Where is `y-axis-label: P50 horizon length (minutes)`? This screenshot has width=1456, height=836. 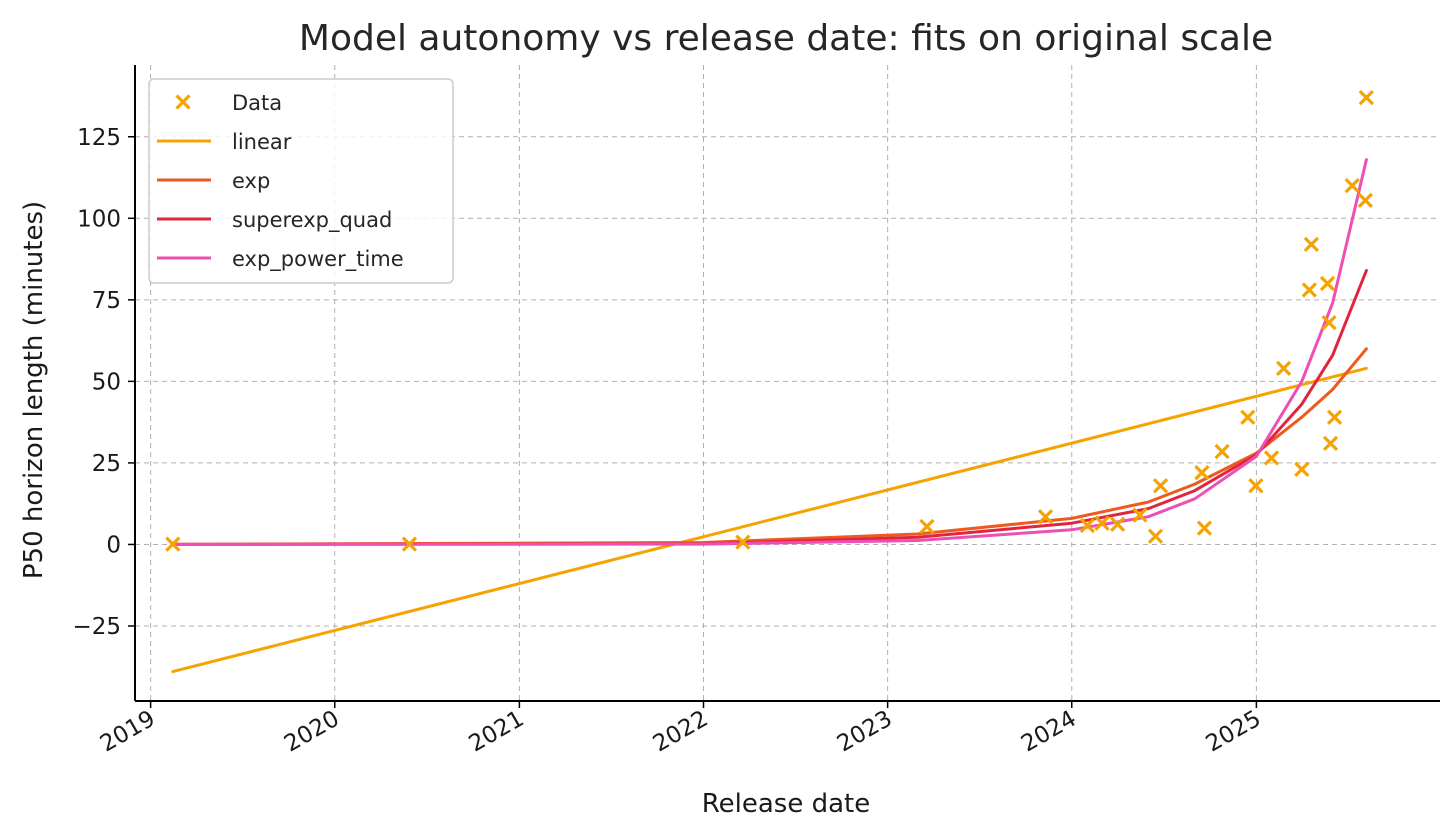
y-axis-label: P50 horizon length (minutes) is located at coordinates (34, 390).